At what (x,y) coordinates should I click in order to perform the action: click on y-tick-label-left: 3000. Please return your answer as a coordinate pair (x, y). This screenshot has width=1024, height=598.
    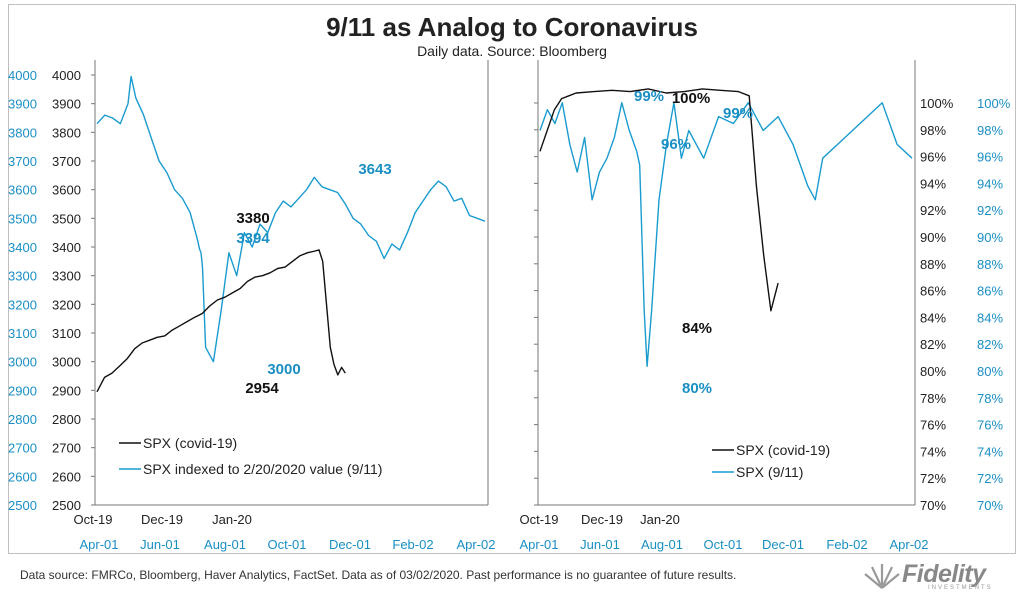
    Looking at the image, I should click on (22, 362).